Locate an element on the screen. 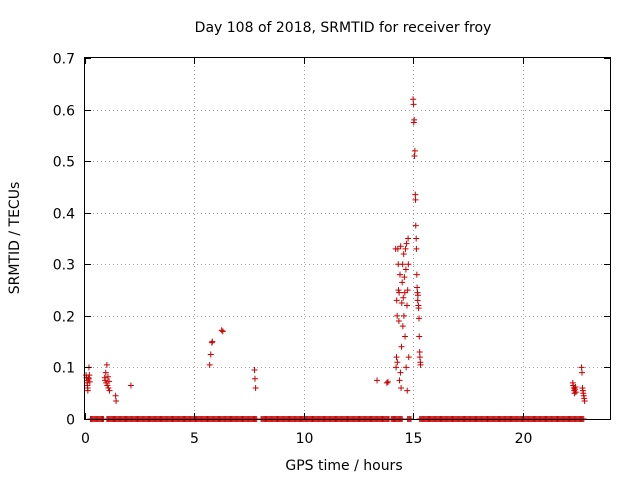 The width and height of the screenshot is (640, 480). x-tick-label: 5 is located at coordinates (194, 439).